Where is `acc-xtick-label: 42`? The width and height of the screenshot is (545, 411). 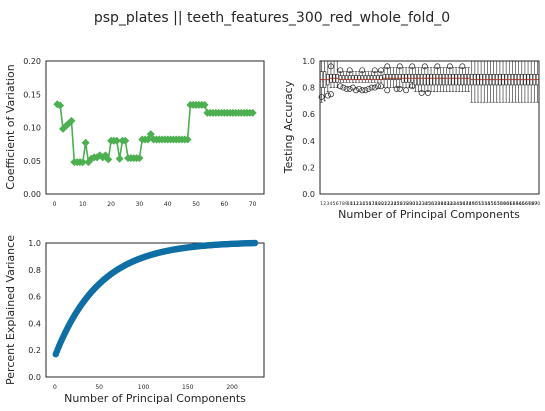
acc-xtick-label: 42 is located at coordinates (450, 204).